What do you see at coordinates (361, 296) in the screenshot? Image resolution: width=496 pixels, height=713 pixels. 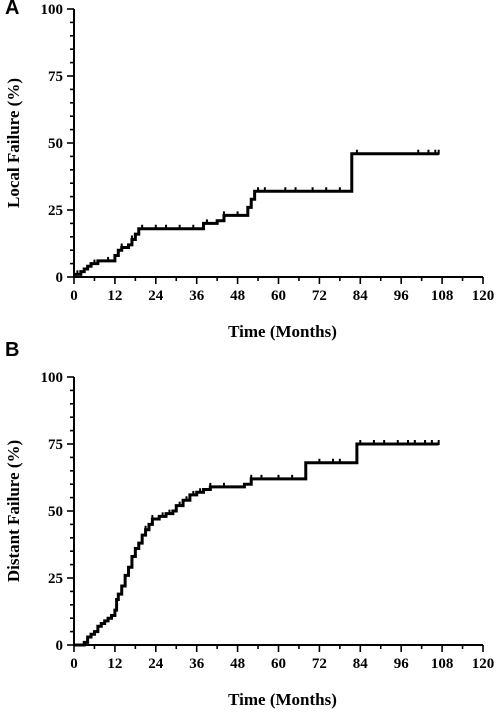 I see `chart-a-x-tick-label: 84` at bounding box center [361, 296].